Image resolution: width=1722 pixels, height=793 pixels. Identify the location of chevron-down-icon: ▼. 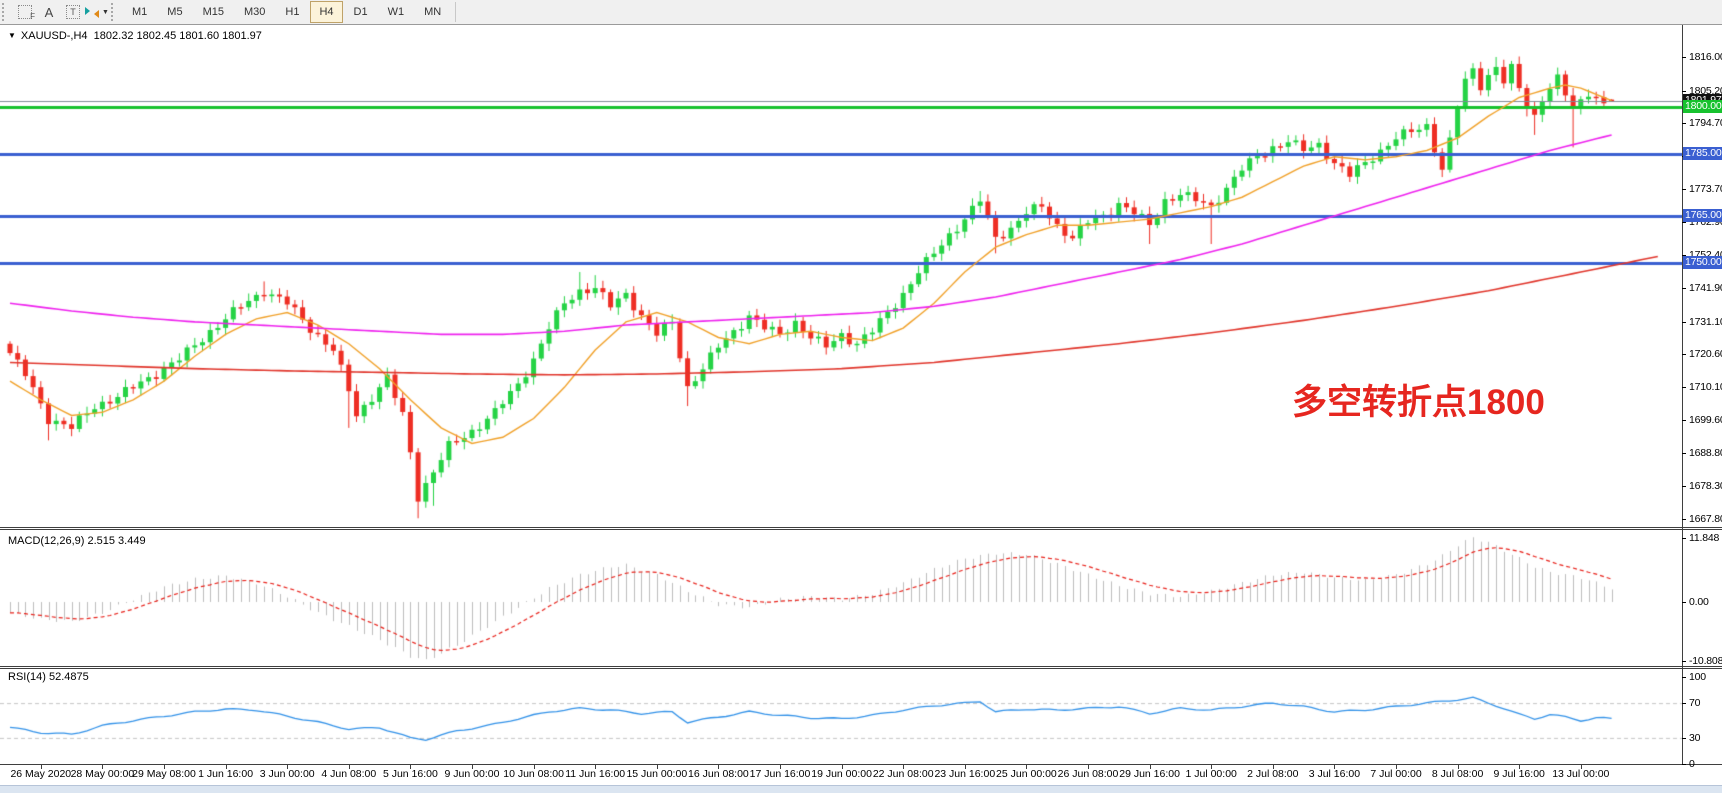
(105, 12).